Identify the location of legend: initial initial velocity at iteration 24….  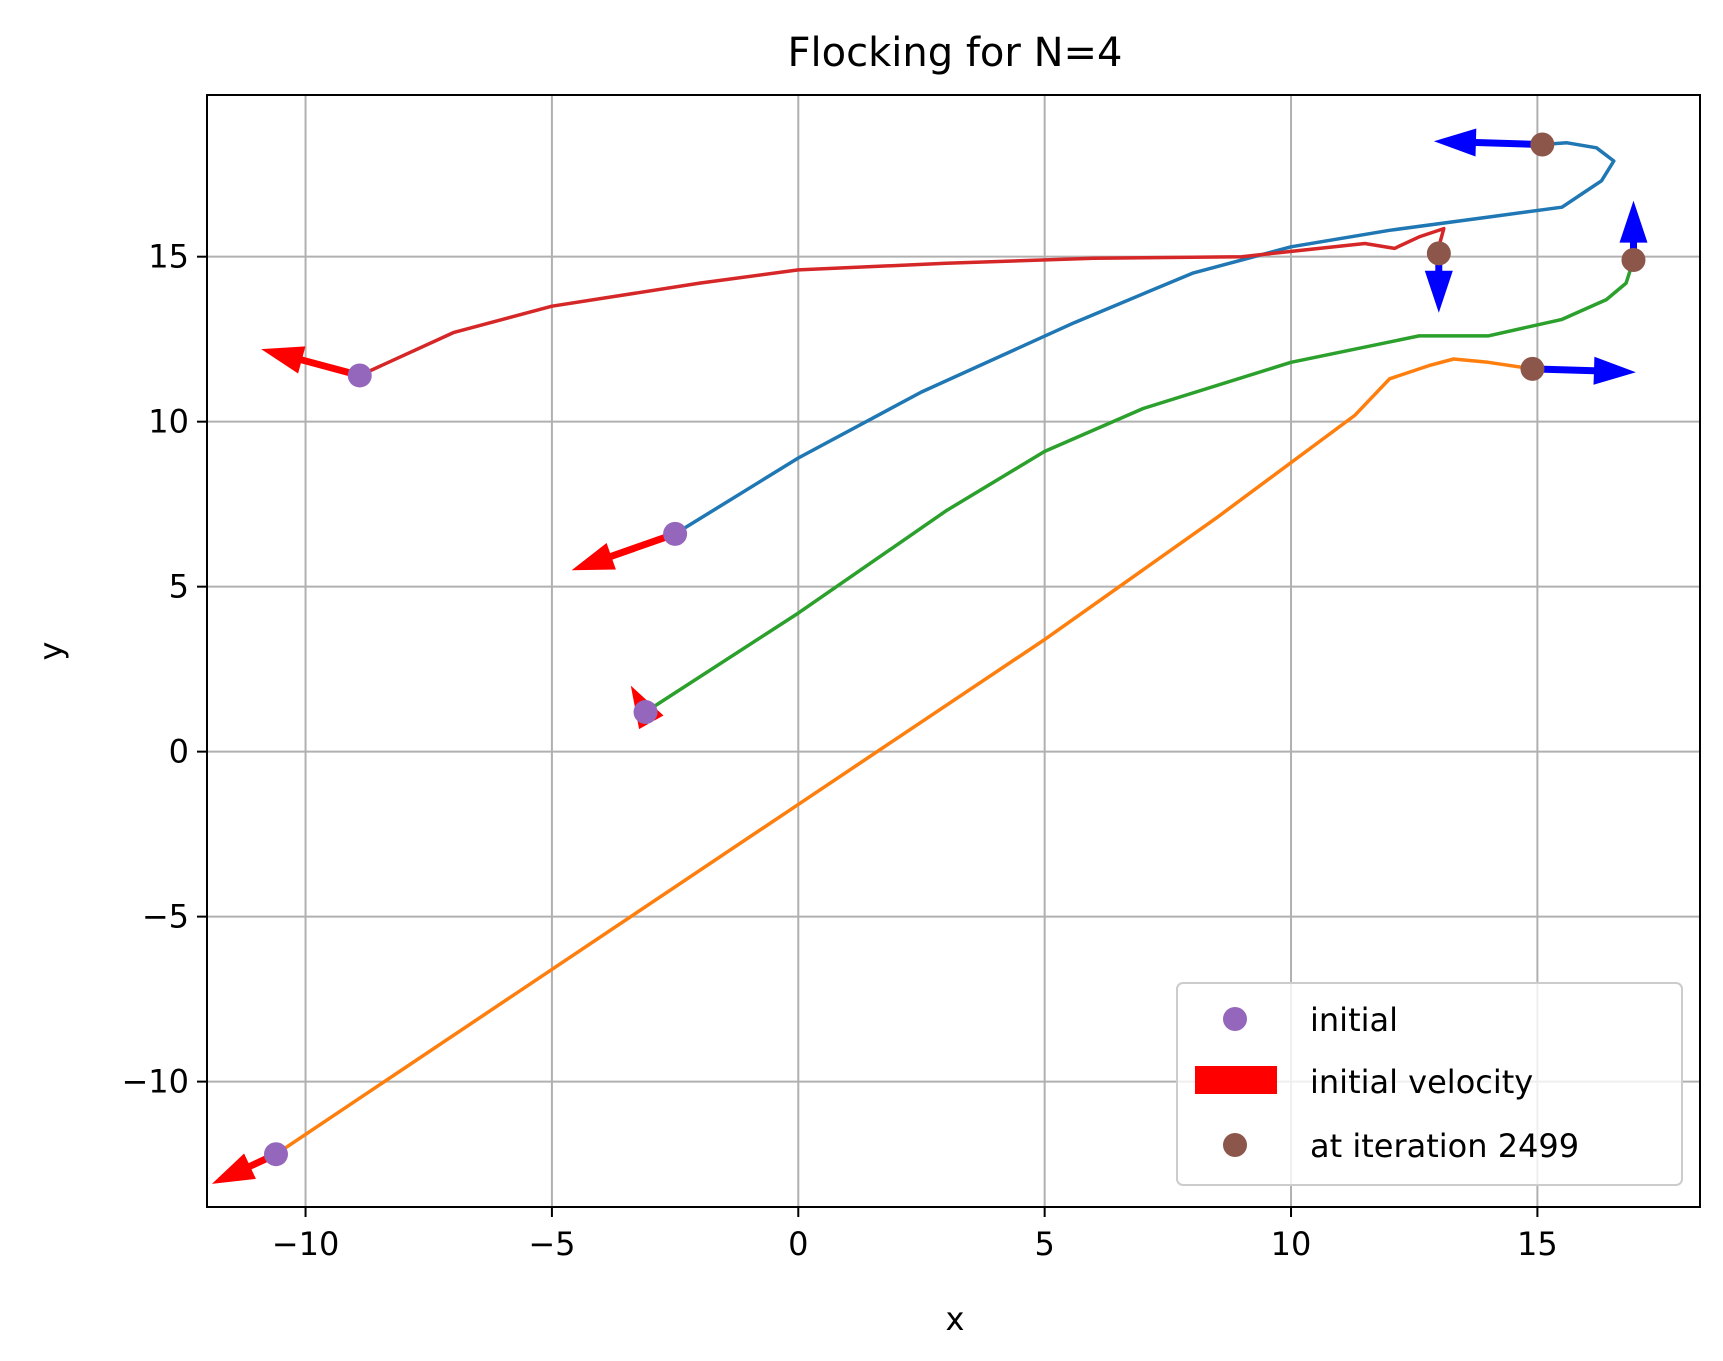
(1429, 1084).